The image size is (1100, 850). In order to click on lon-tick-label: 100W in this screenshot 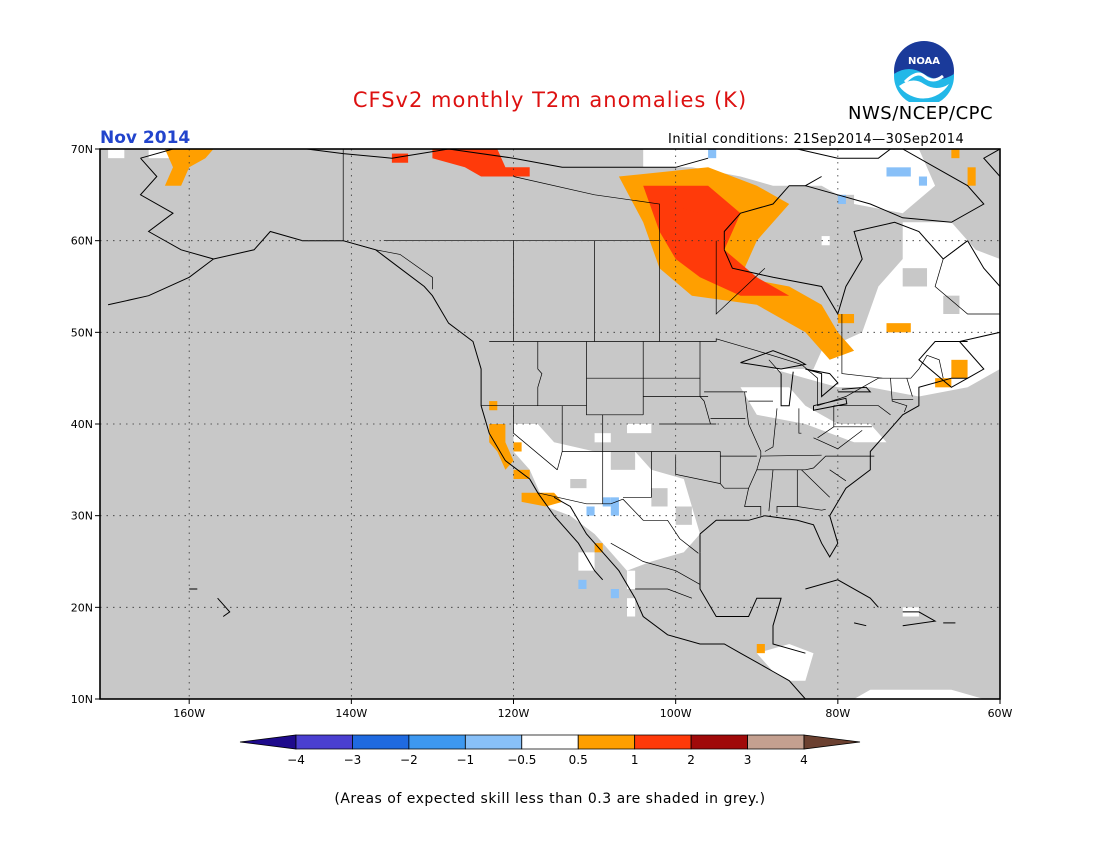, I will do `click(676, 713)`.